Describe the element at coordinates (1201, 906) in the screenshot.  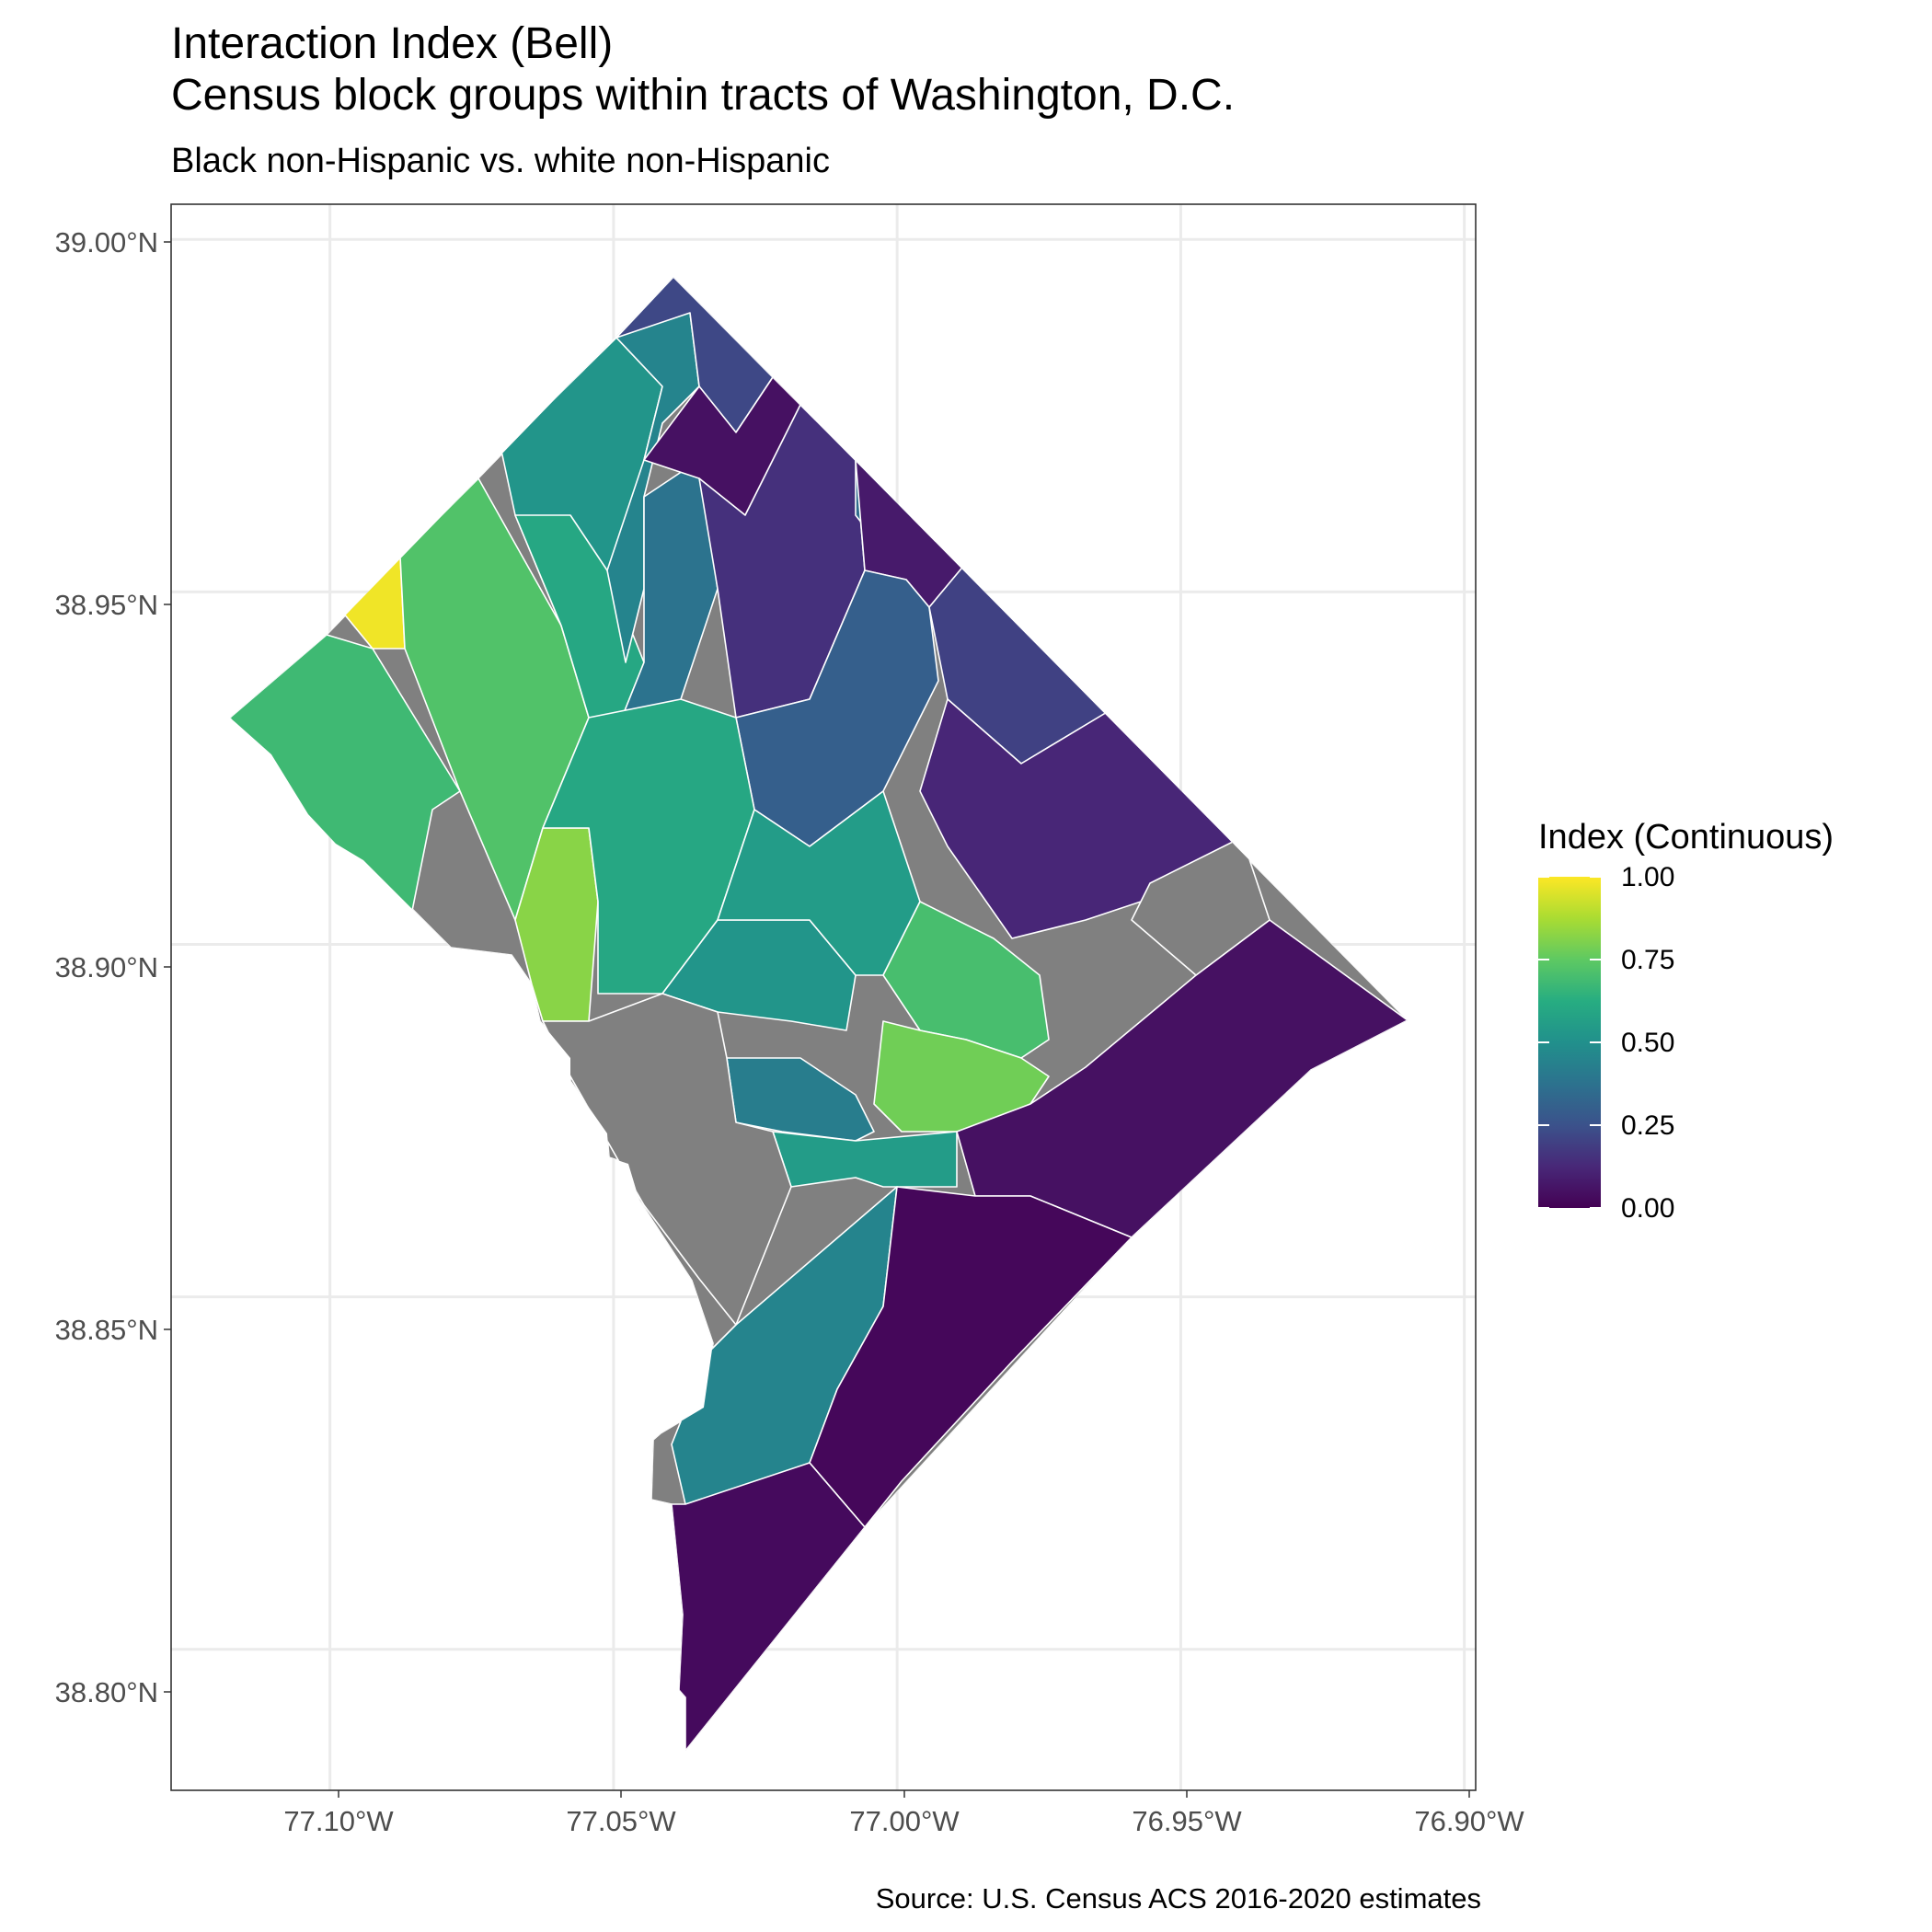
I see `region-arboretum` at that location.